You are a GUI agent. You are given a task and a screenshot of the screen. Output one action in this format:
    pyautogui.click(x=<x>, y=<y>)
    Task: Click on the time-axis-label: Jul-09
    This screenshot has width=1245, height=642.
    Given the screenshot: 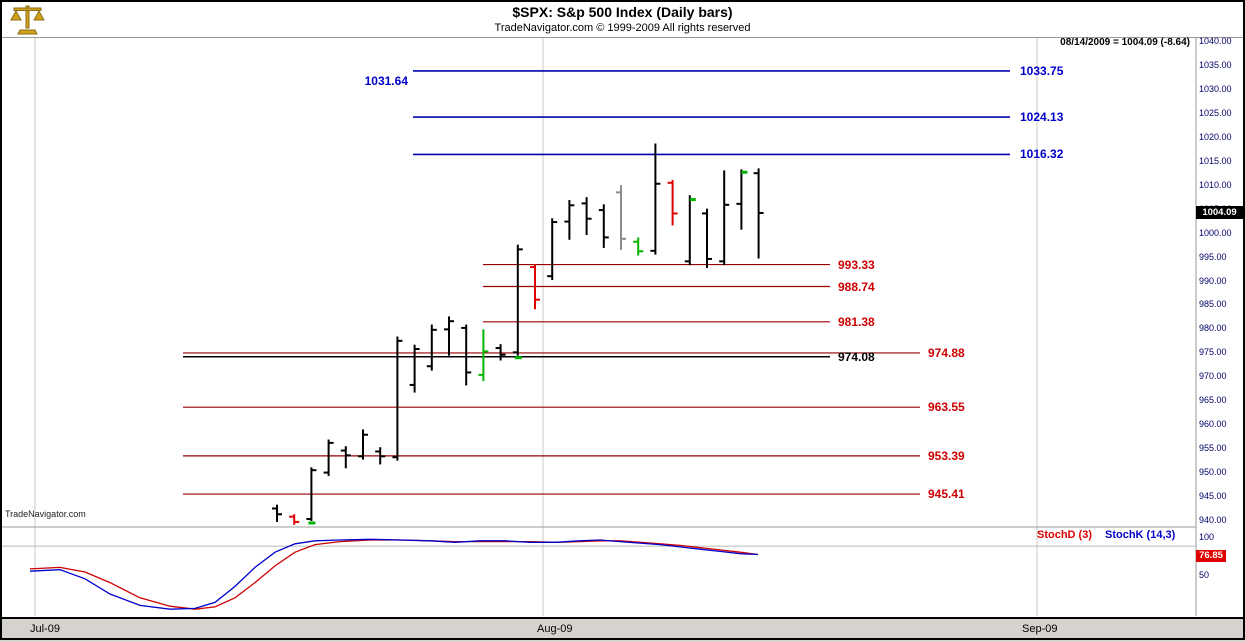 What is the action you would take?
    pyautogui.click(x=45, y=629)
    